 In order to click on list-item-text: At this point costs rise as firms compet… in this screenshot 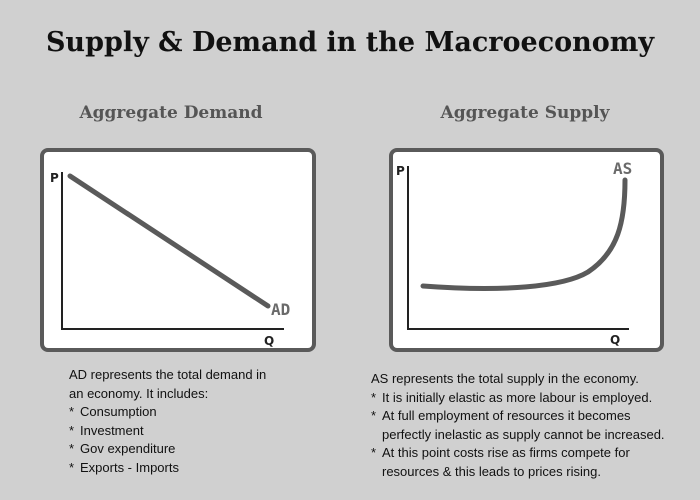, I will do `click(506, 452)`.